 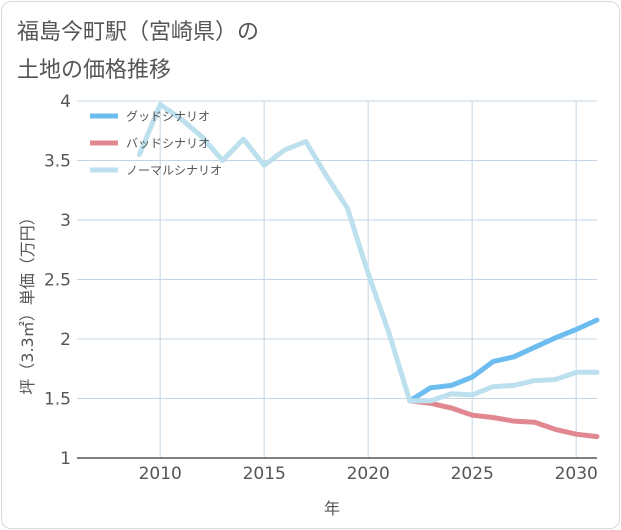 What do you see at coordinates (94, 70) in the screenshot?
I see `chart-title-line-2: 土地の価格推移` at bounding box center [94, 70].